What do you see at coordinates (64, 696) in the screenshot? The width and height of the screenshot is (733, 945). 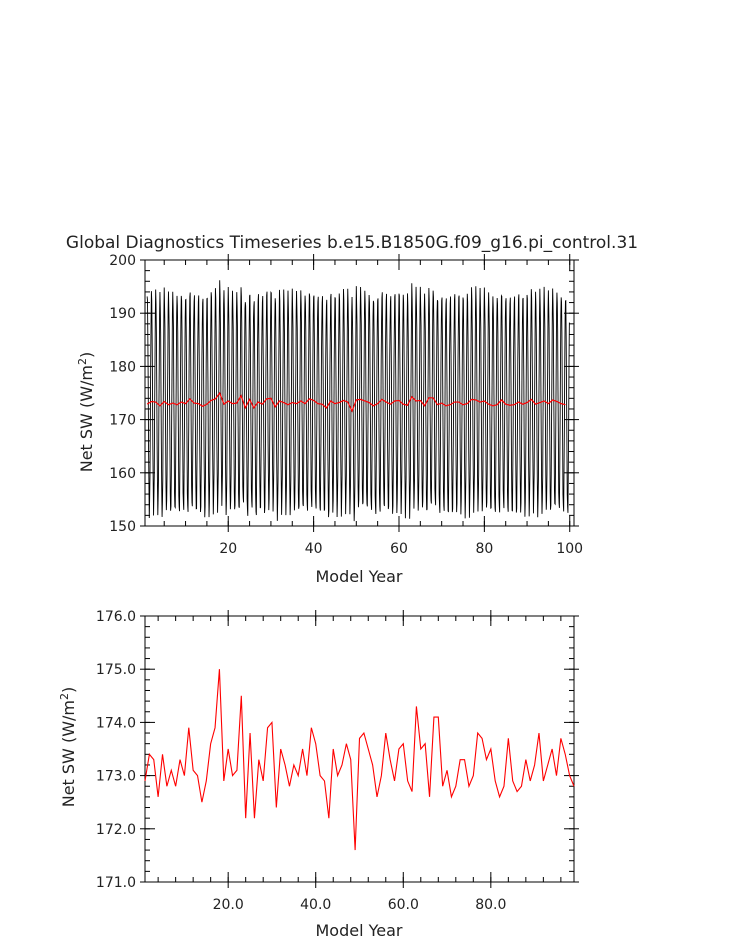 I see `bottom-y-axis-label-sup: 2` at bounding box center [64, 696].